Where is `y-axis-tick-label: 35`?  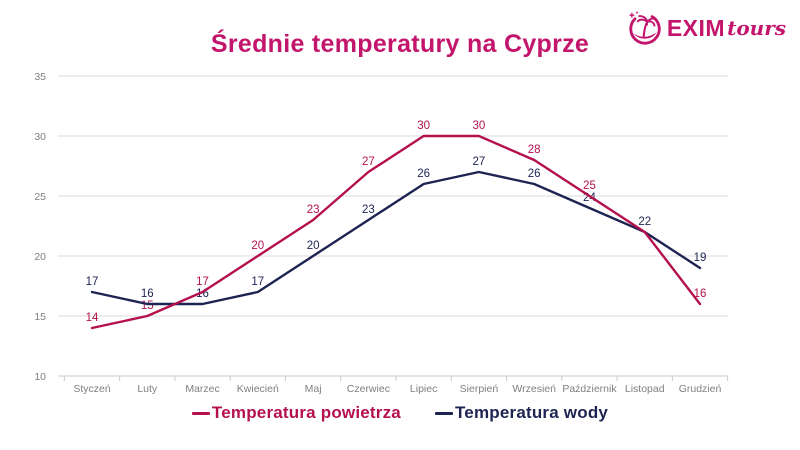 y-axis-tick-label: 35 is located at coordinates (40, 77).